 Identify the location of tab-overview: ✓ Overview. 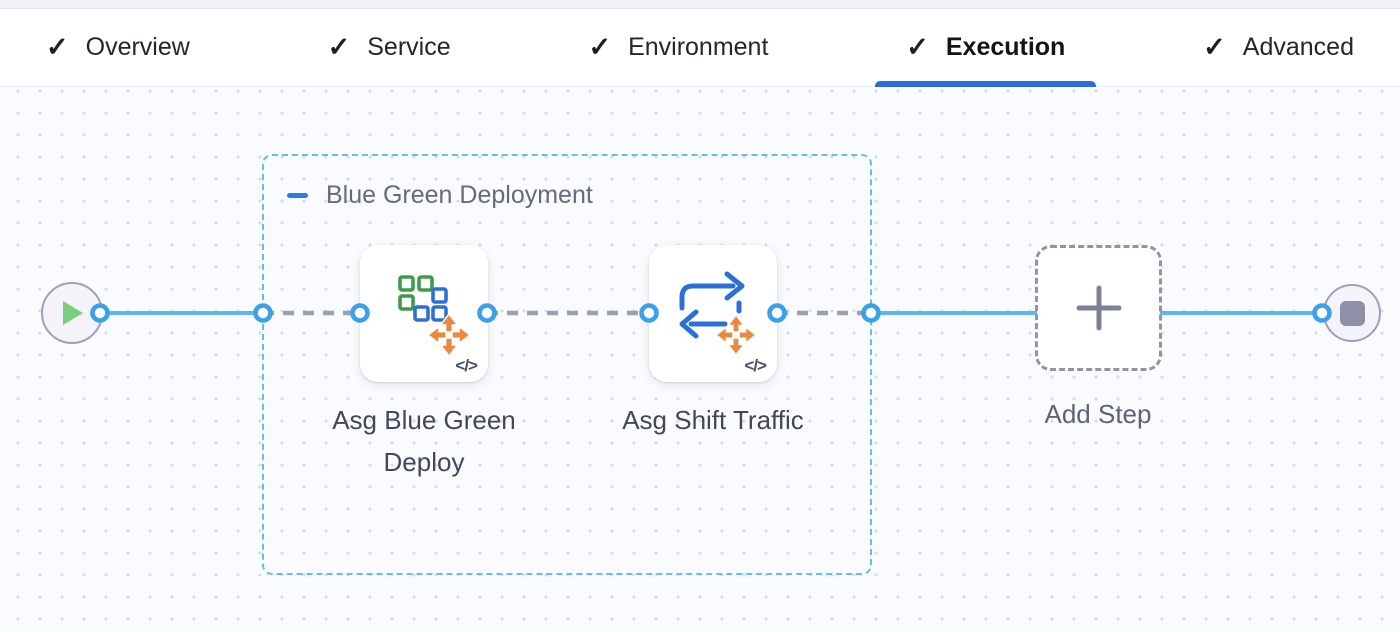
(118, 47).